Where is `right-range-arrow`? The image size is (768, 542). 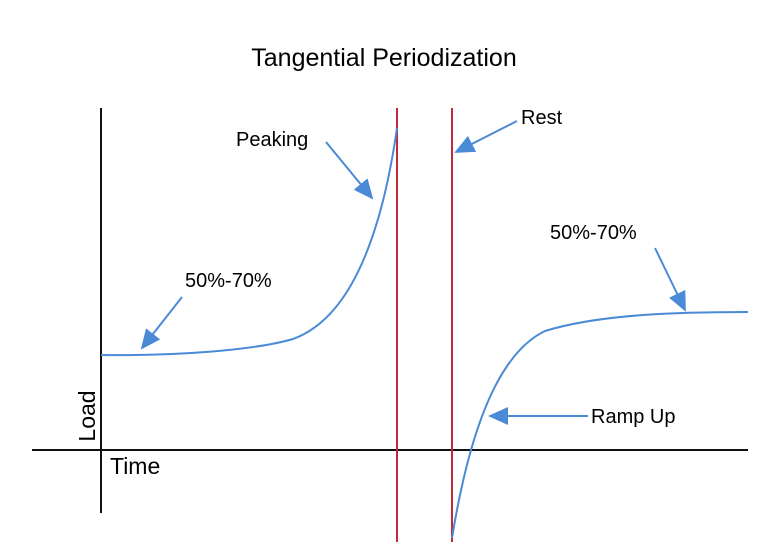
right-range-arrow is located at coordinates (670, 279).